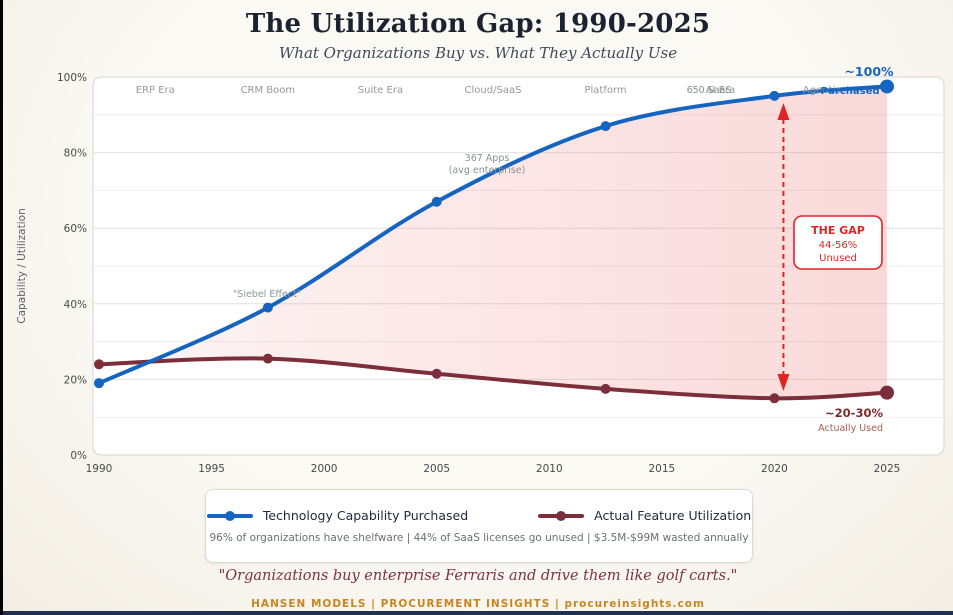  I want to click on apps-annotation-line1: 367 Apps, so click(487, 158).